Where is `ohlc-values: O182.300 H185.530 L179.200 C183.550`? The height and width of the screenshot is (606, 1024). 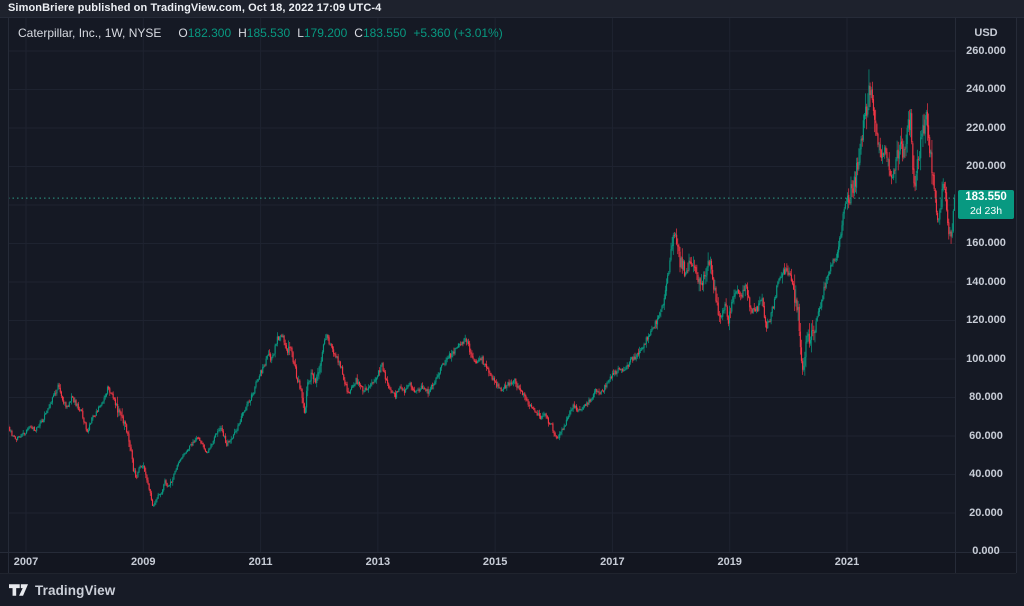 ohlc-values: O182.300 H185.530 L179.200 C183.550 is located at coordinates (288, 33).